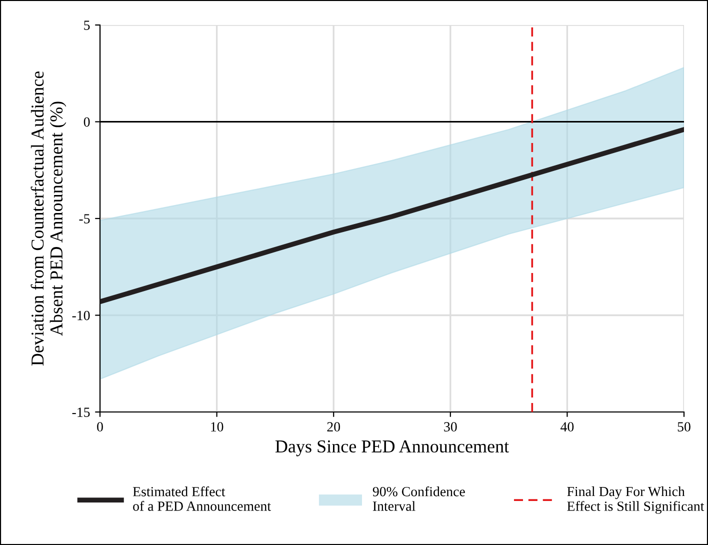  I want to click on x-tick-label: 30, so click(450, 427).